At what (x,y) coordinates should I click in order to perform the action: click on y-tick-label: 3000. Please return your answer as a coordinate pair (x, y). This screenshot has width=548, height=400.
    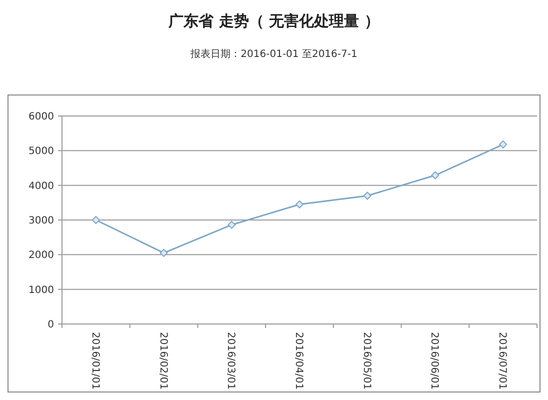
    Looking at the image, I should click on (41, 221).